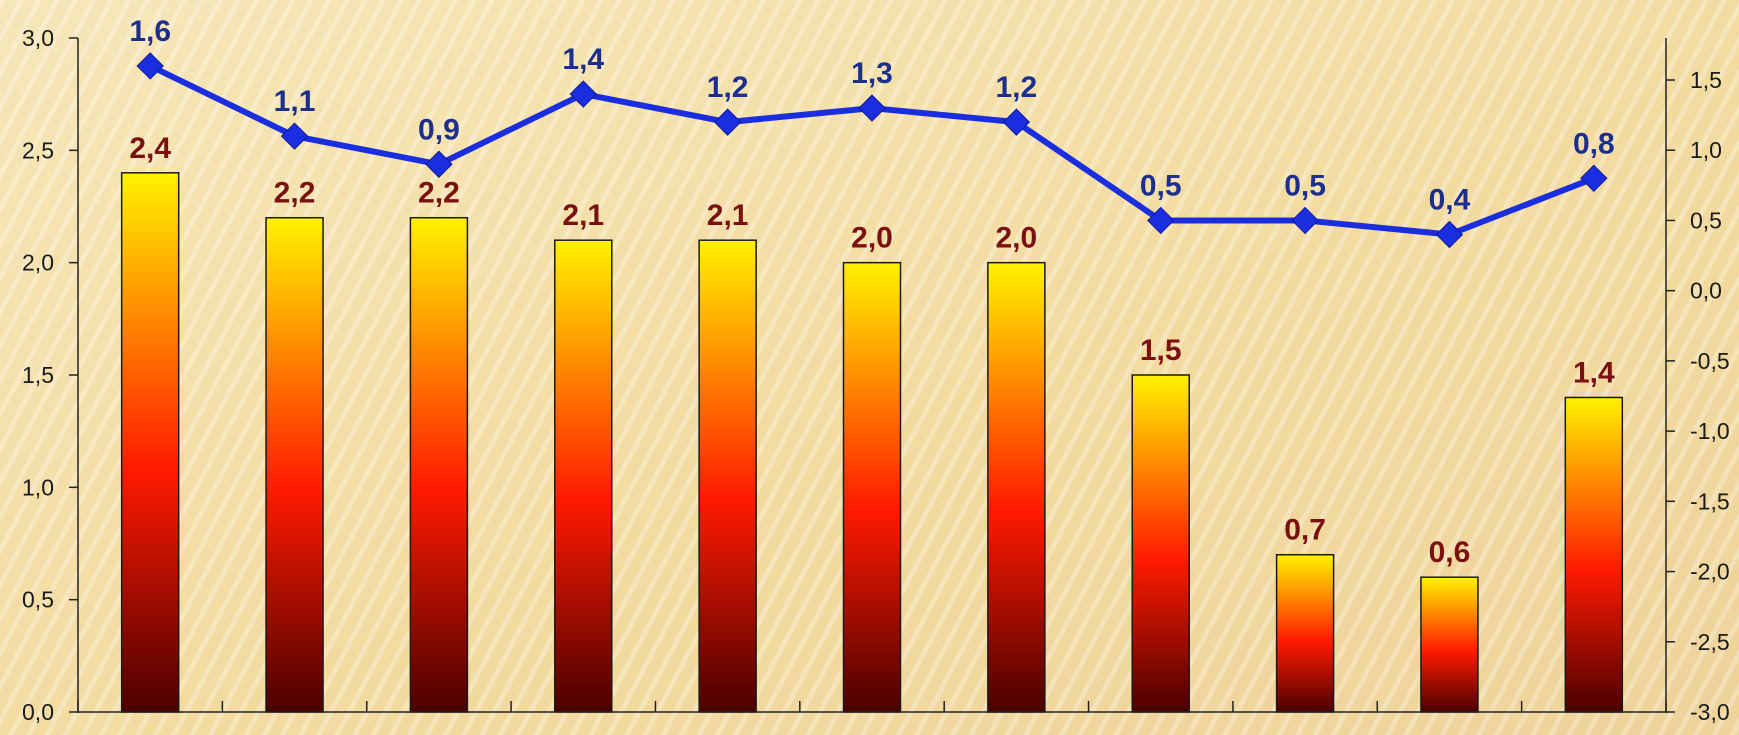 The height and width of the screenshot is (735, 1739). I want to click on right-tick-label: 0,0, so click(1706, 291).